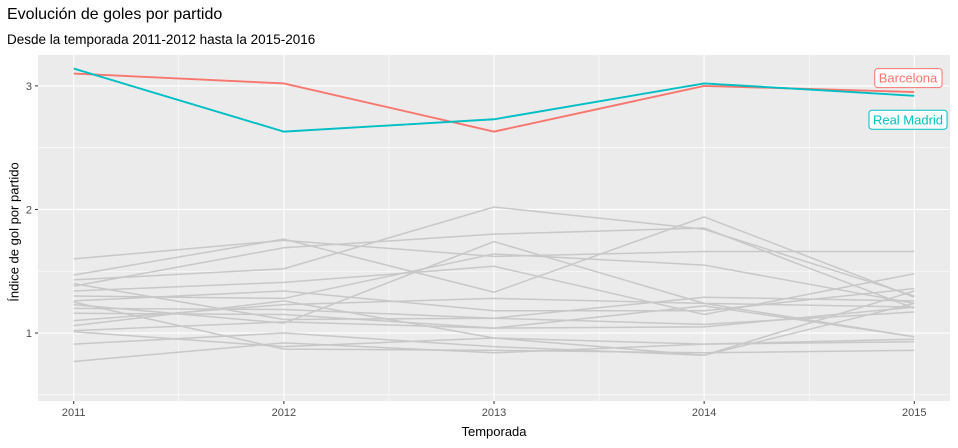 The image size is (958, 448). I want to click on y-axis-label: Índice de gol por partido, so click(14, 232).